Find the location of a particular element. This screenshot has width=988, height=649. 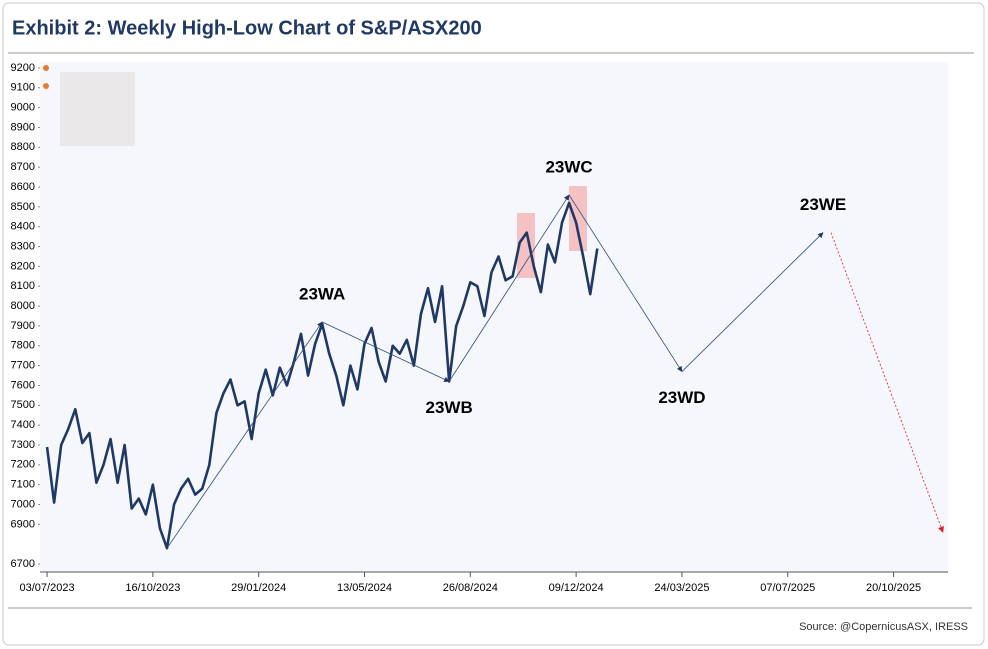

x-tick-label: 20/10/2025 is located at coordinates (893, 588).